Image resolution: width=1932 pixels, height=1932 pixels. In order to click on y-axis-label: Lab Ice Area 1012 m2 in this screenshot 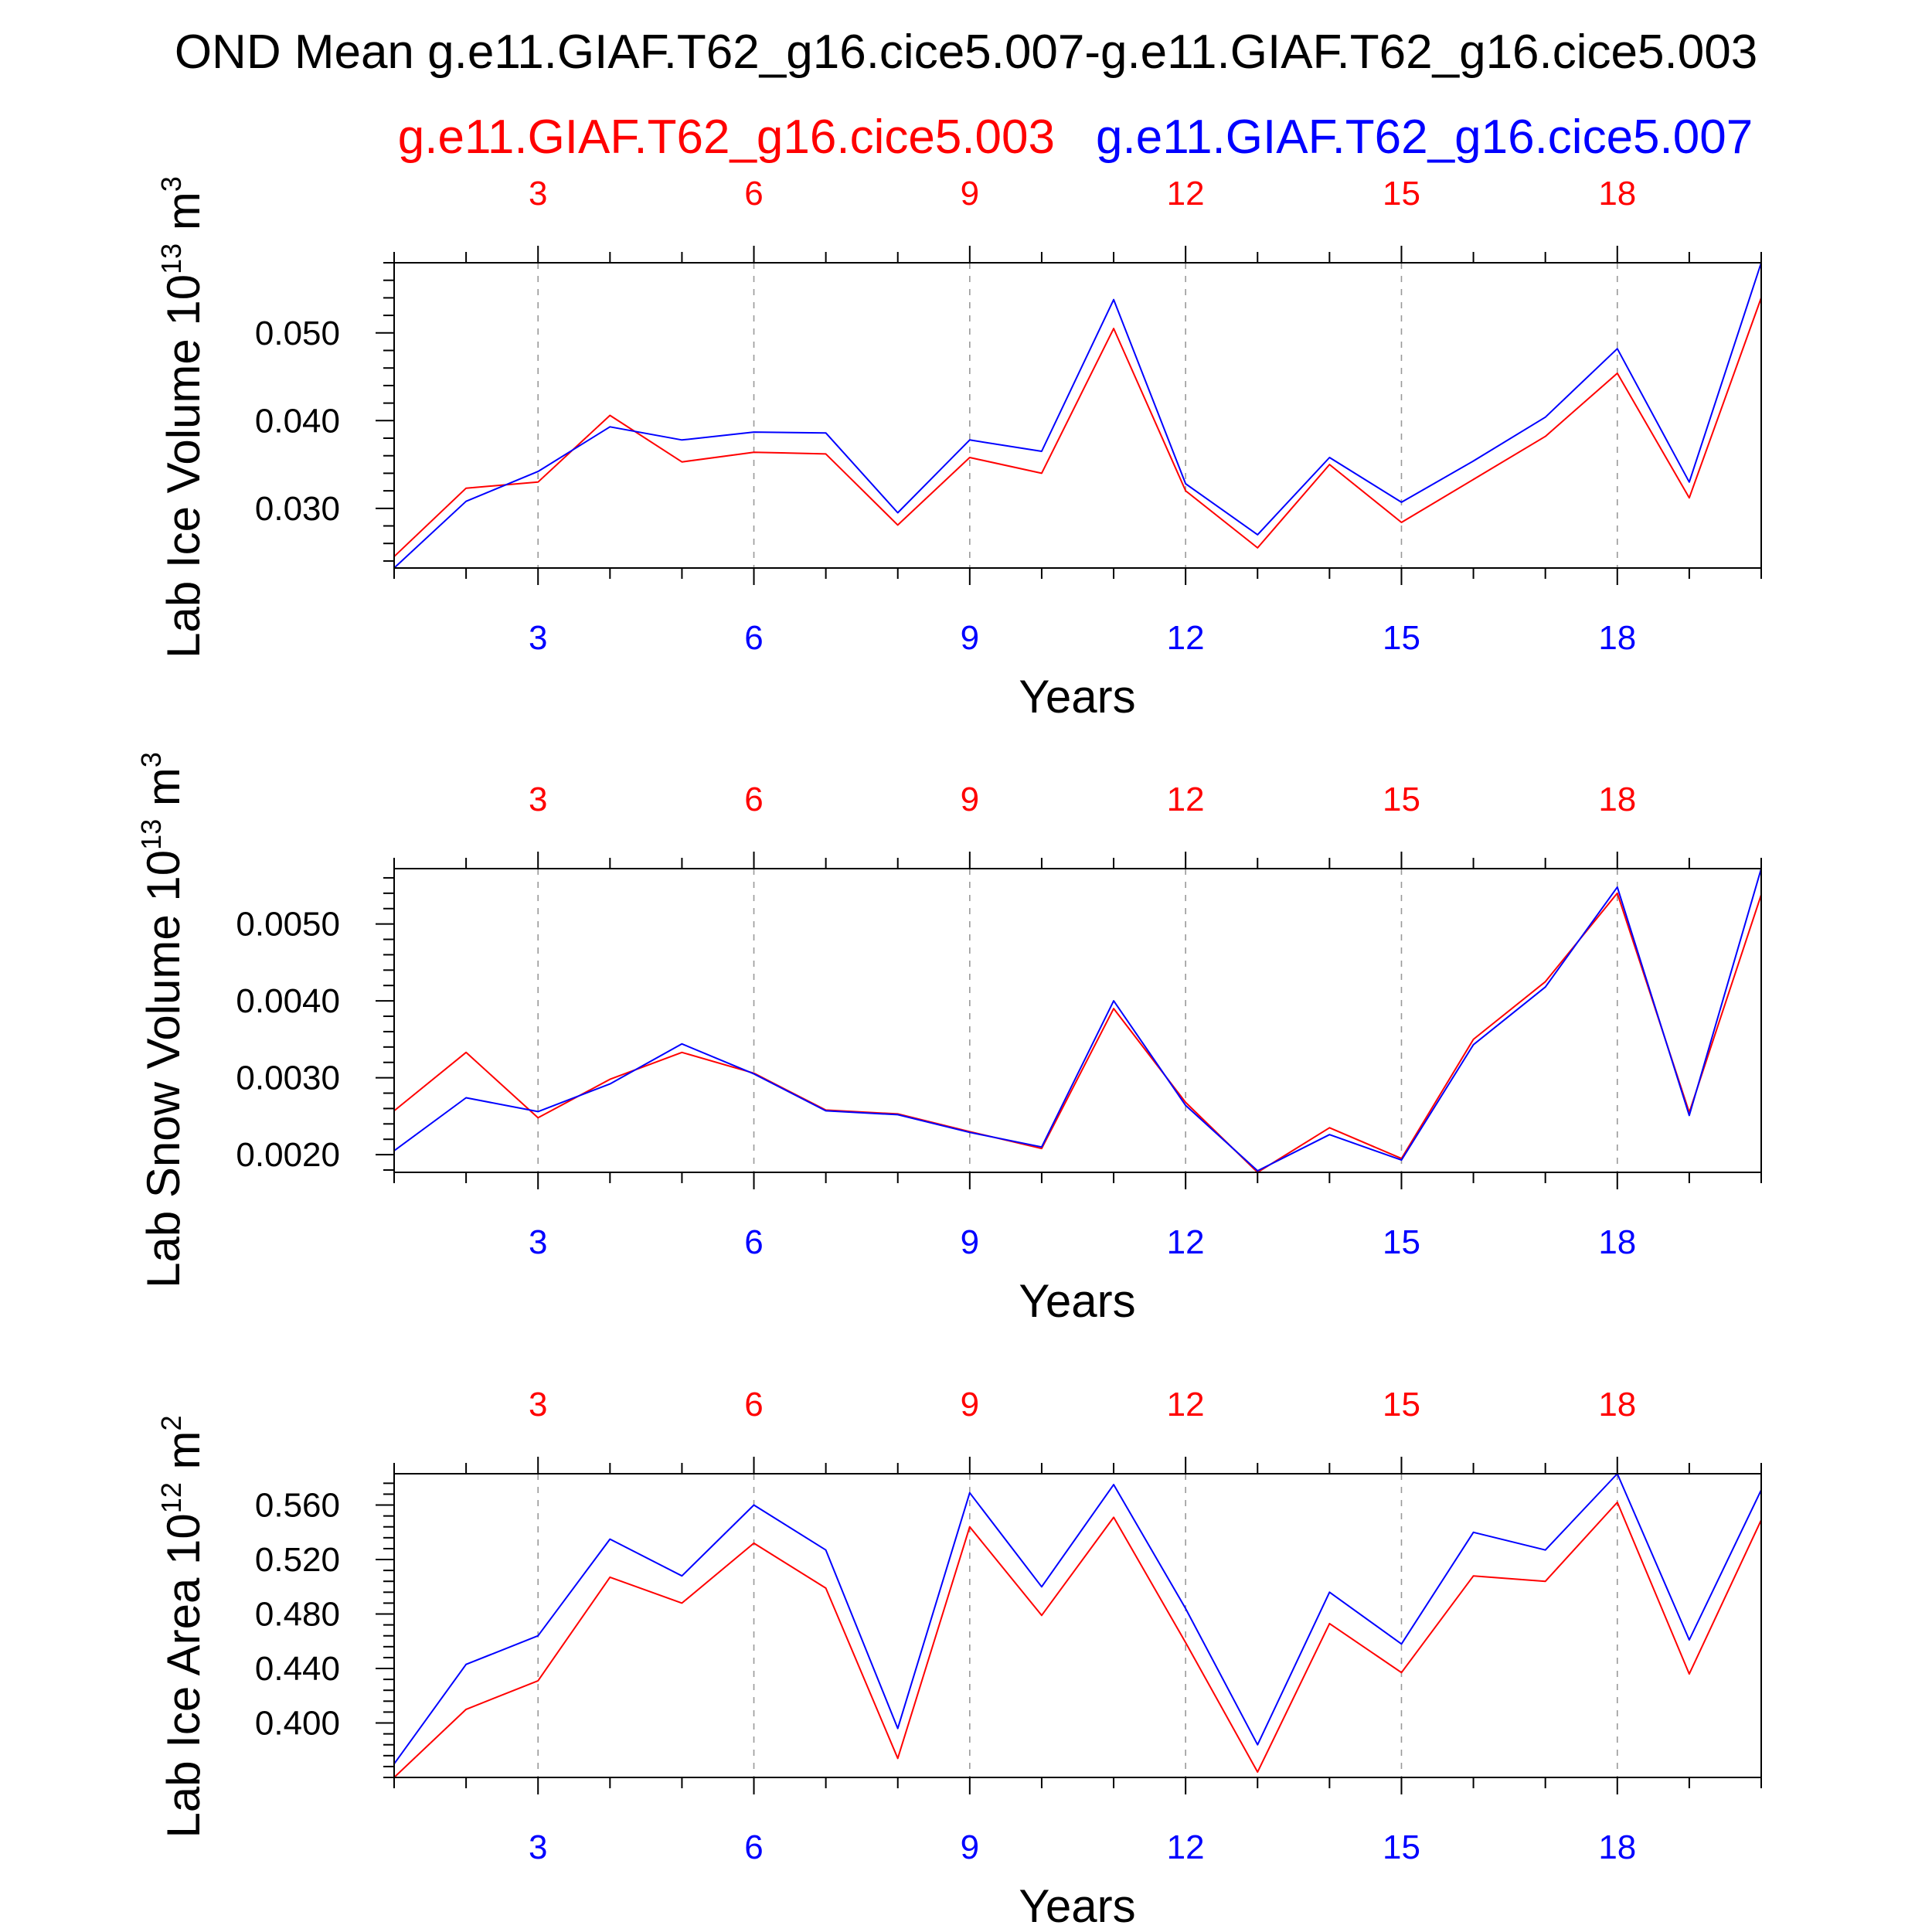, I will do `click(182, 1627)`.